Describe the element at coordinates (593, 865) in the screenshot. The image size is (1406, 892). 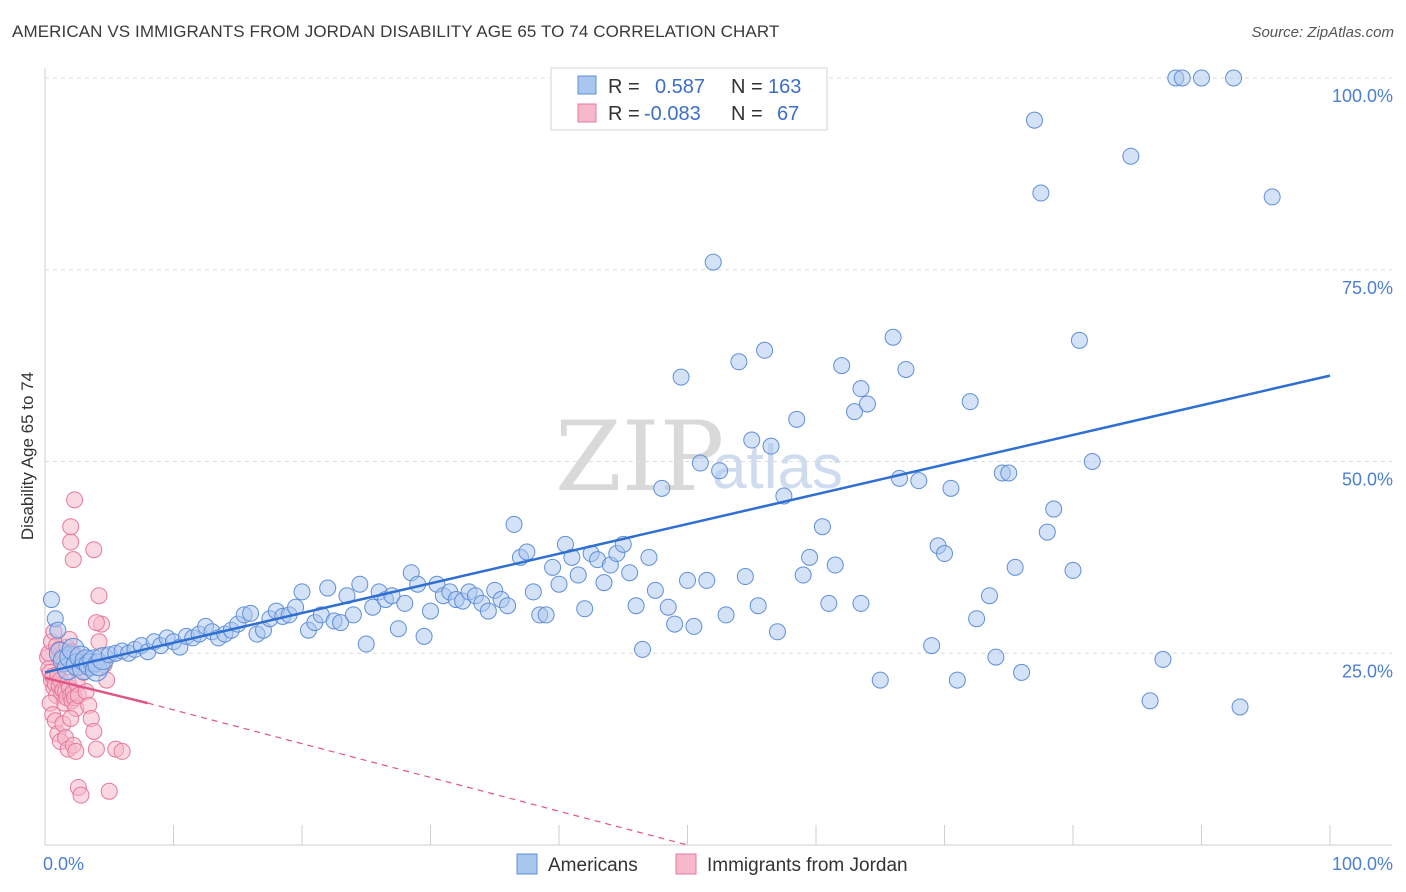
I see `bottom-legend-americans-label: Americans` at that location.